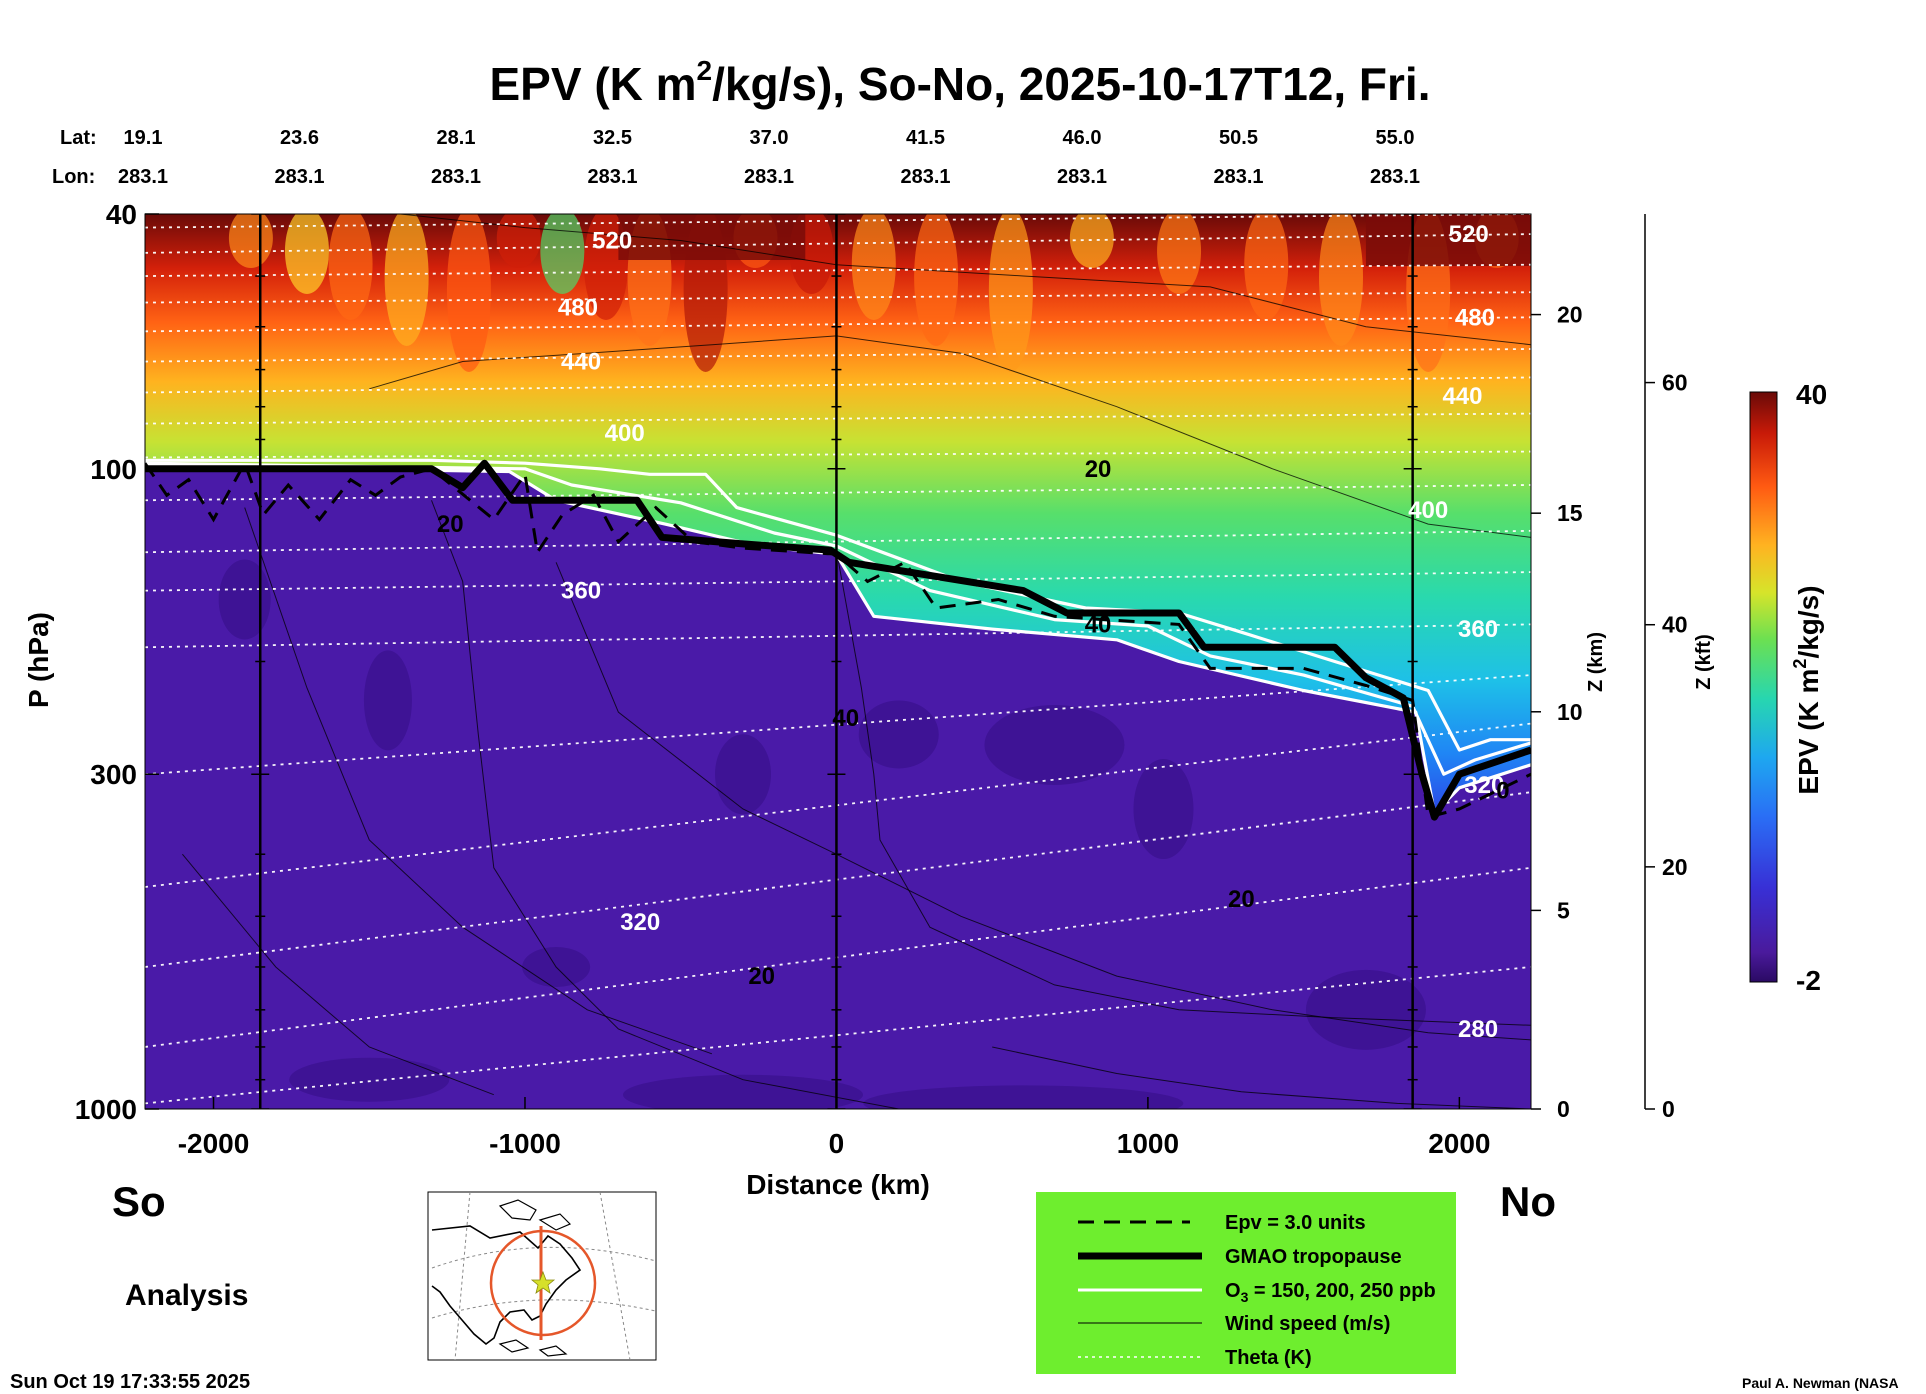 This screenshot has width=1926, height=1394. What do you see at coordinates (1462, 396) in the screenshot?
I see `theta-label: 440` at bounding box center [1462, 396].